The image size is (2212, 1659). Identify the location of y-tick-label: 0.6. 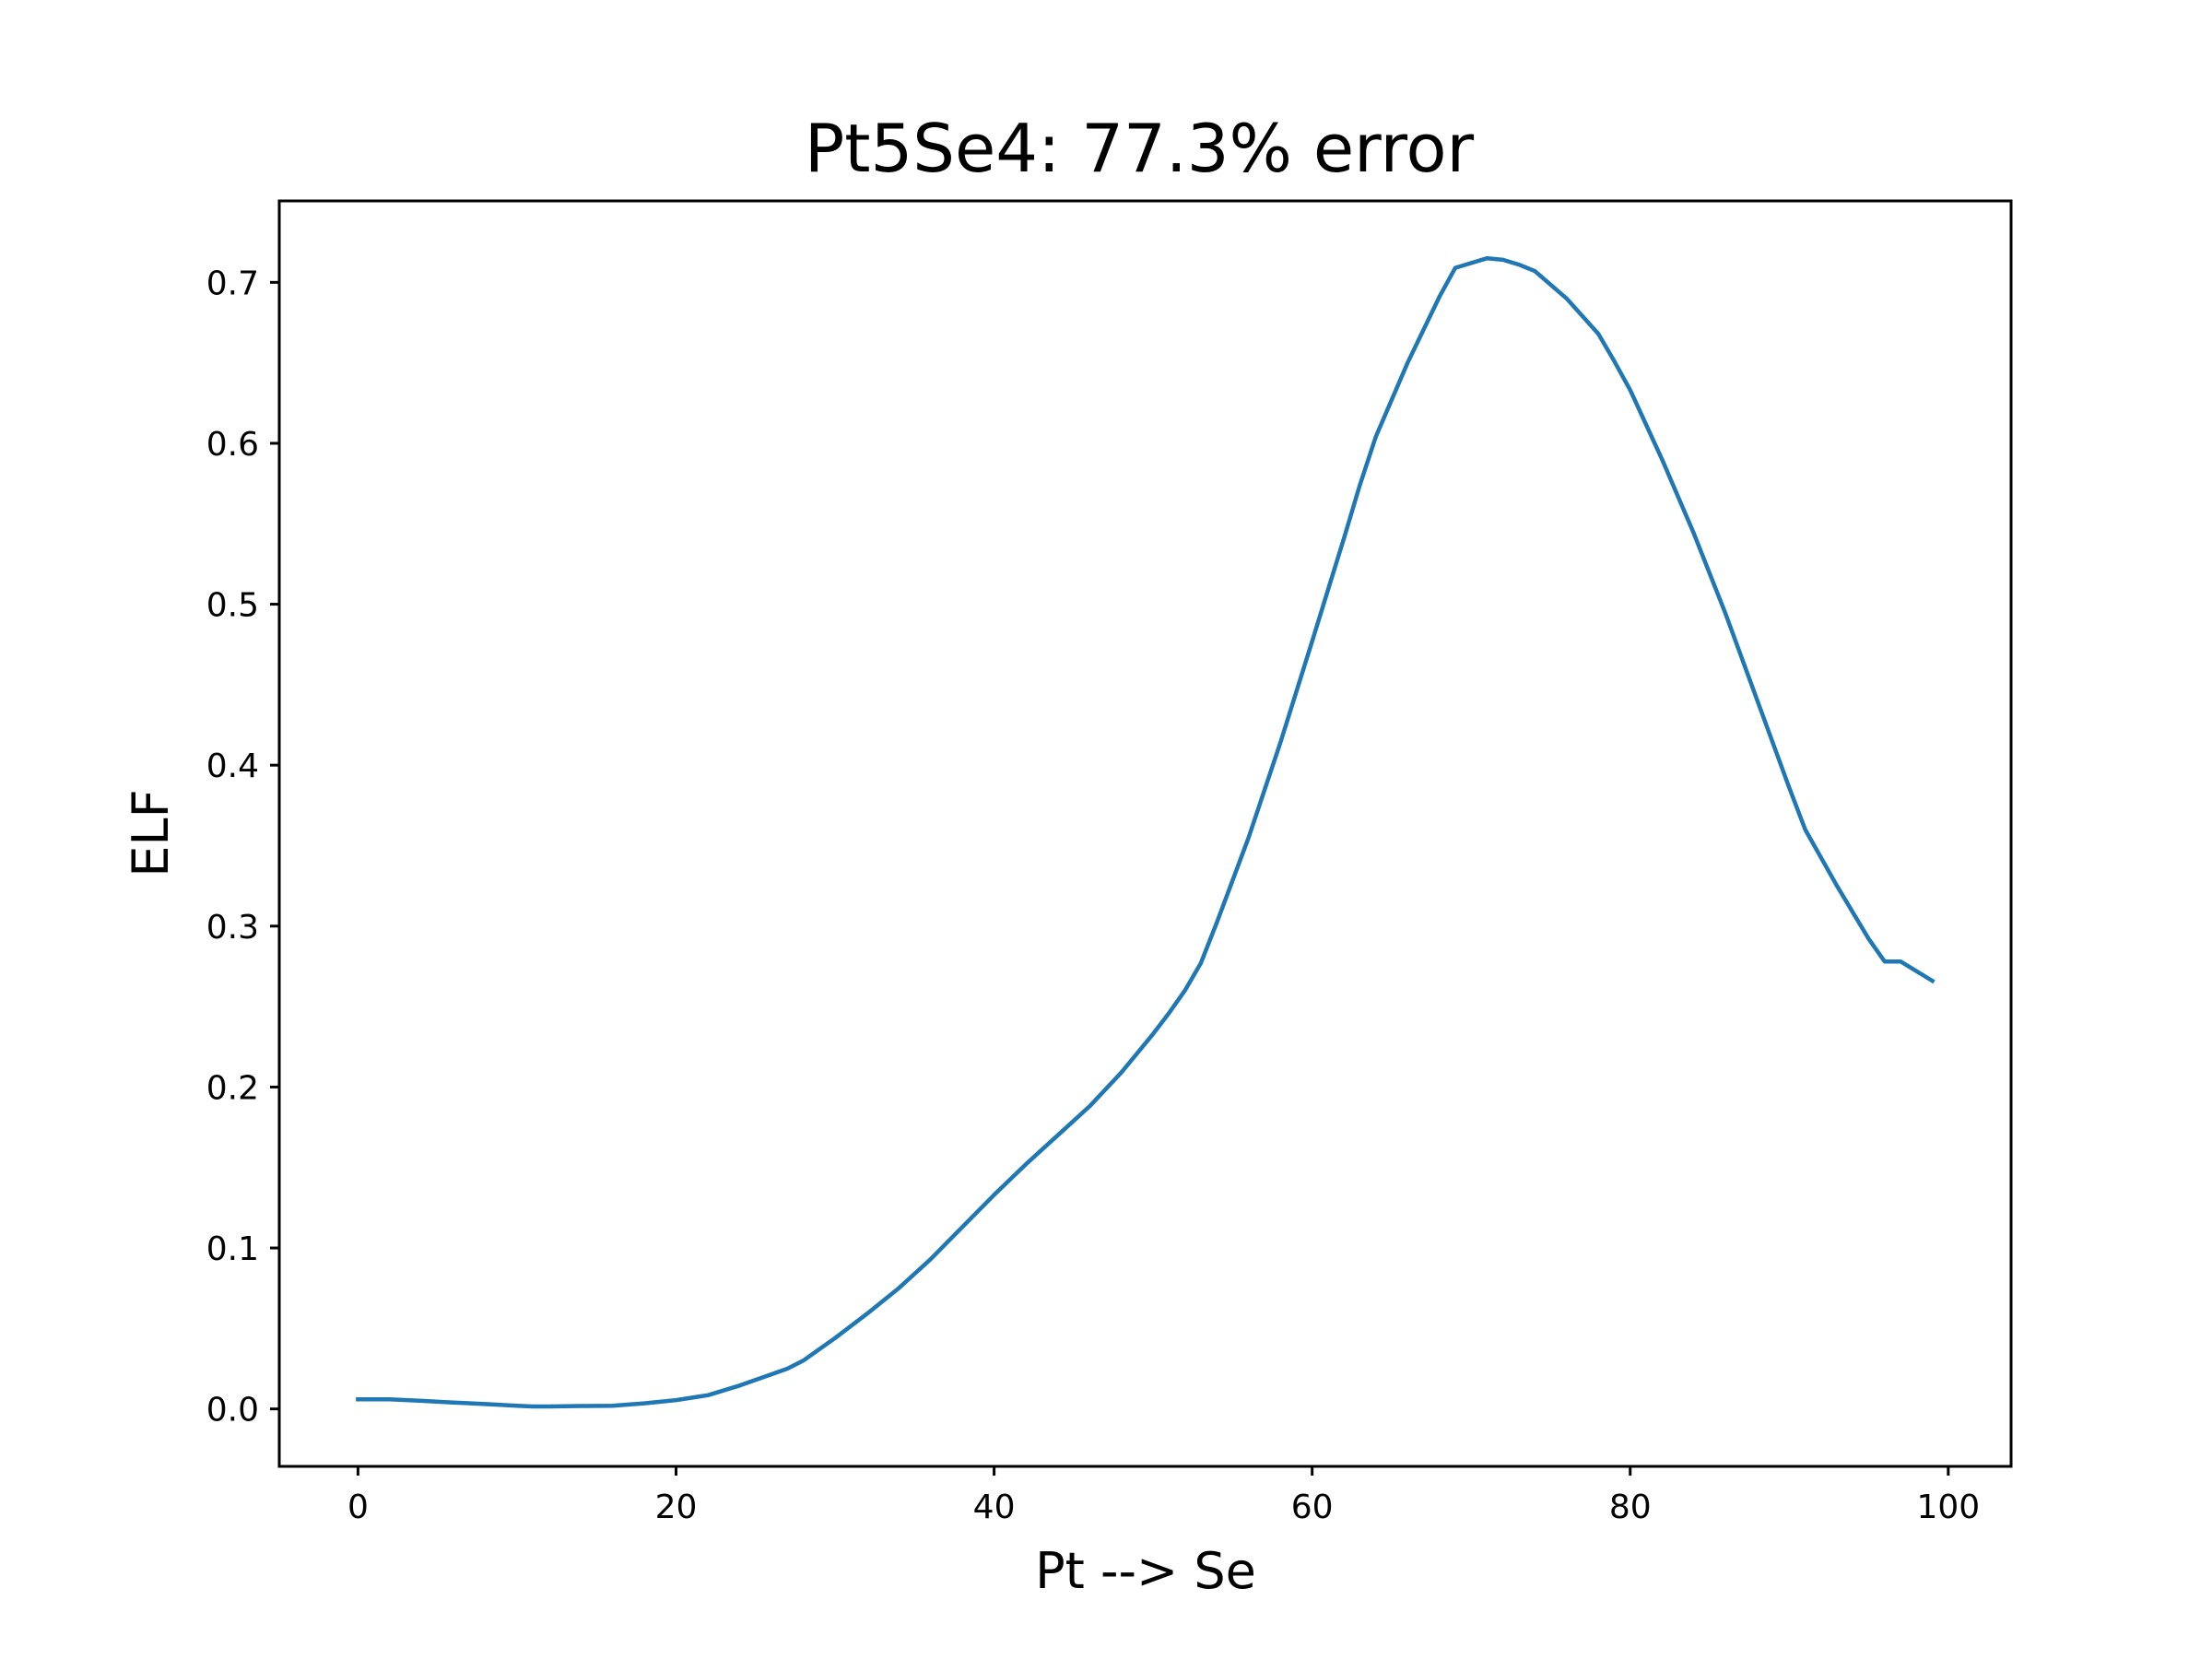
(232, 445).